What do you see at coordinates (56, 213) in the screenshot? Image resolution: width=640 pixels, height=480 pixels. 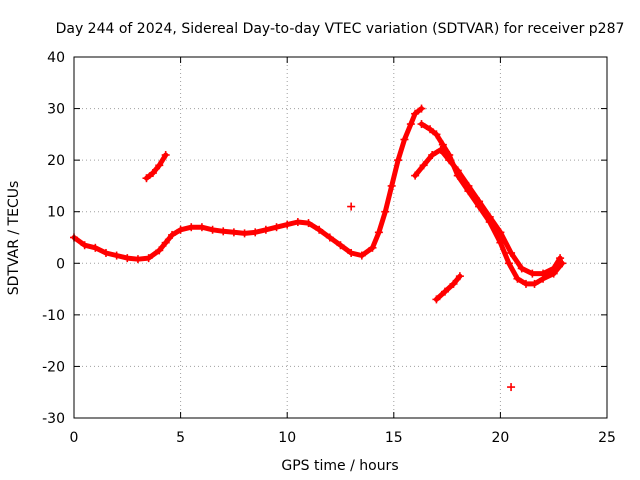 I see `y-tick-label: 10` at bounding box center [56, 213].